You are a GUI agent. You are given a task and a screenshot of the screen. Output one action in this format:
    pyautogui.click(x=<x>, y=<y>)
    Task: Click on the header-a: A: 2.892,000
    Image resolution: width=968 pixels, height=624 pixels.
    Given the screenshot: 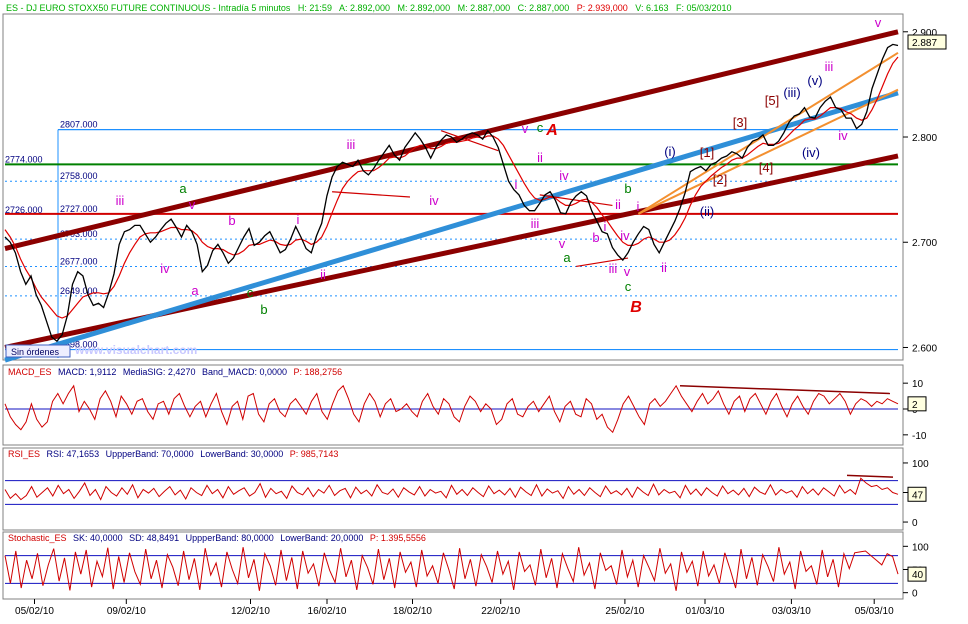 What is the action you would take?
    pyautogui.click(x=364, y=8)
    